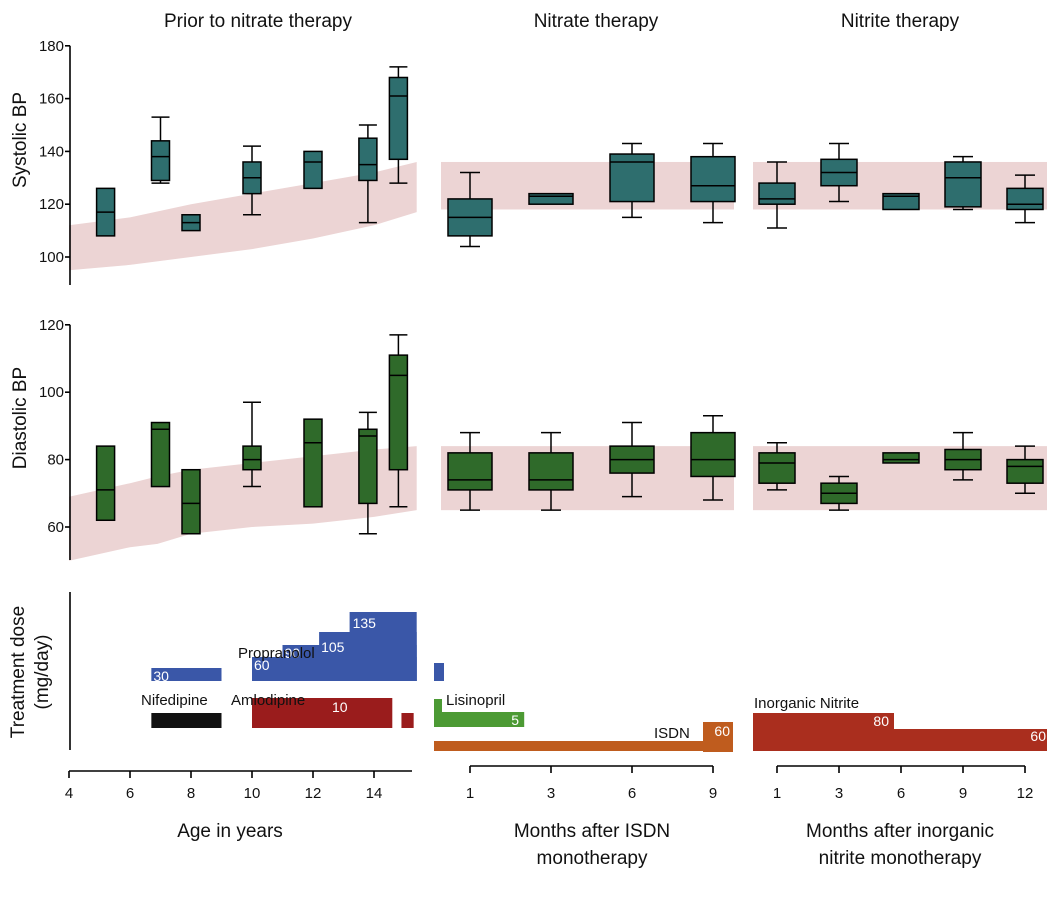  What do you see at coordinates (901, 793) in the screenshot?
I see `nitrite-x-tick-label: 6` at bounding box center [901, 793].